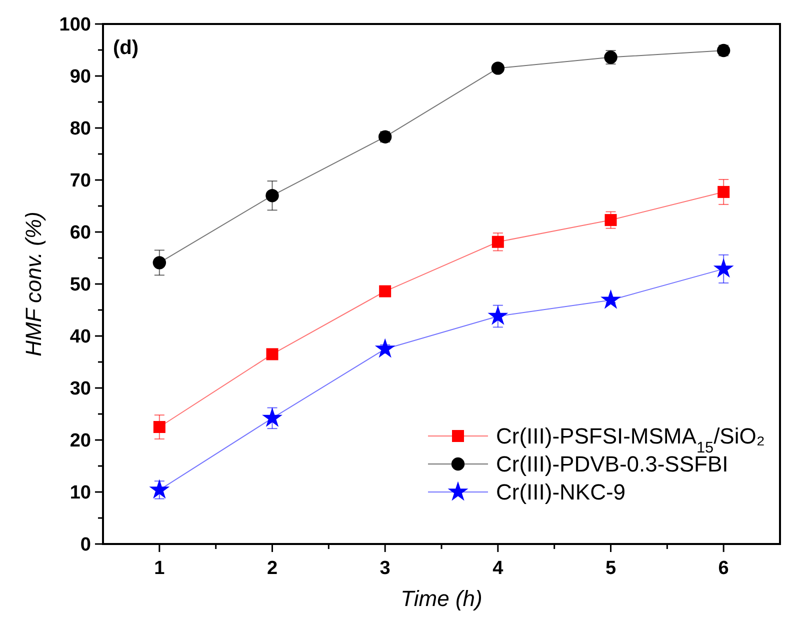  I want to click on y-axis-title: HMF conv. (%), so click(33, 284).